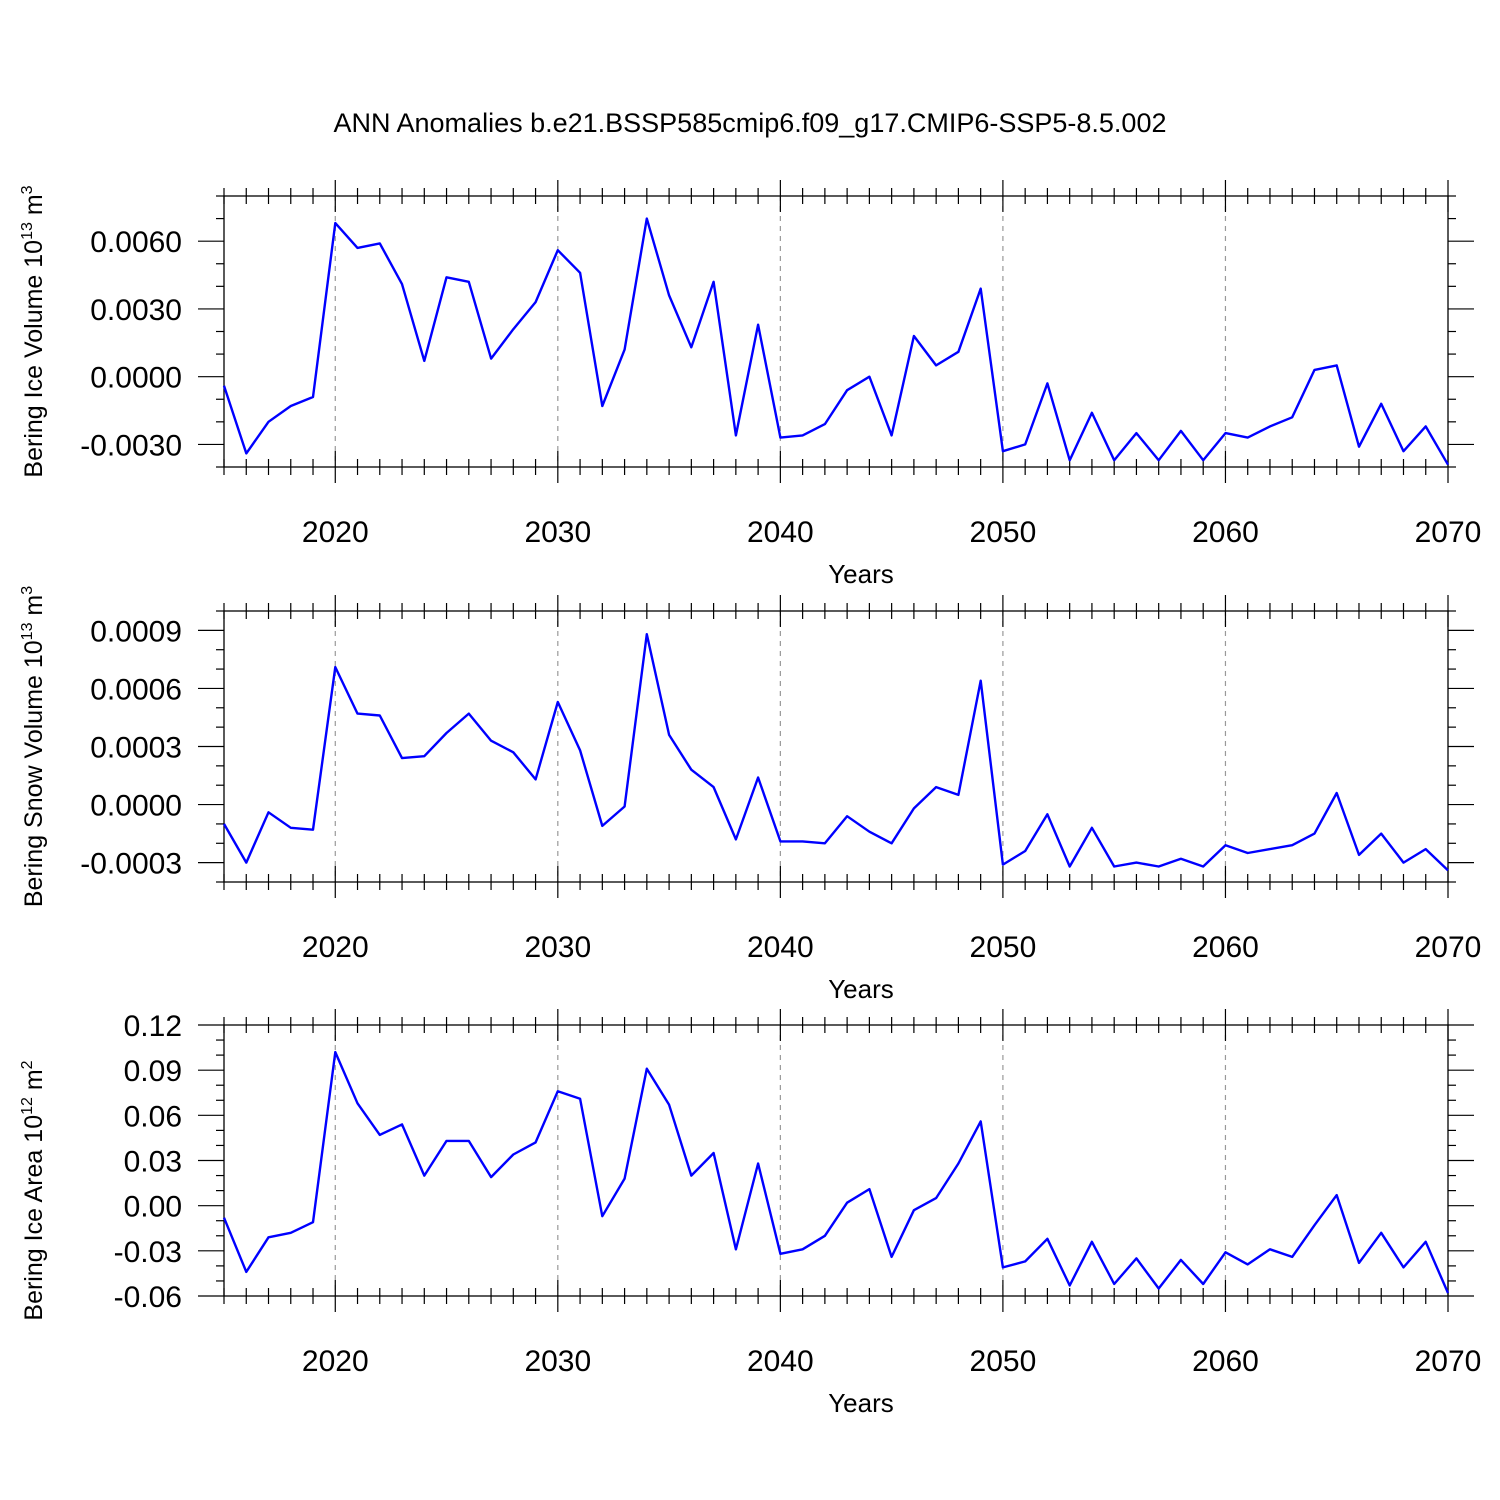 The image size is (1500, 1500). I want to click on y-axis-title: Bering Snow Volume 1013 m3, so click(33, 746).